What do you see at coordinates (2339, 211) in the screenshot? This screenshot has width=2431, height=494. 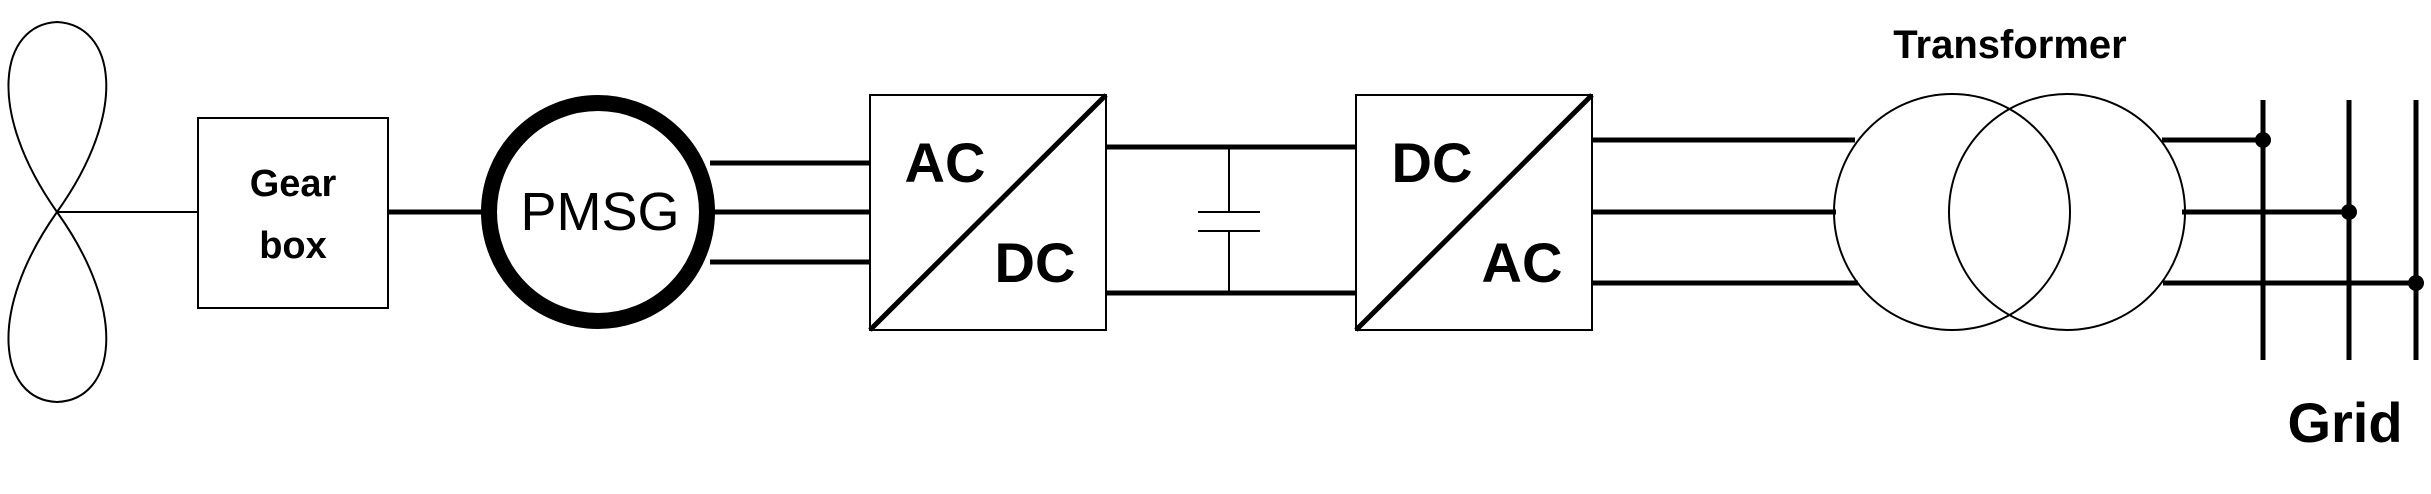 I see `grid-connection-dots` at bounding box center [2339, 211].